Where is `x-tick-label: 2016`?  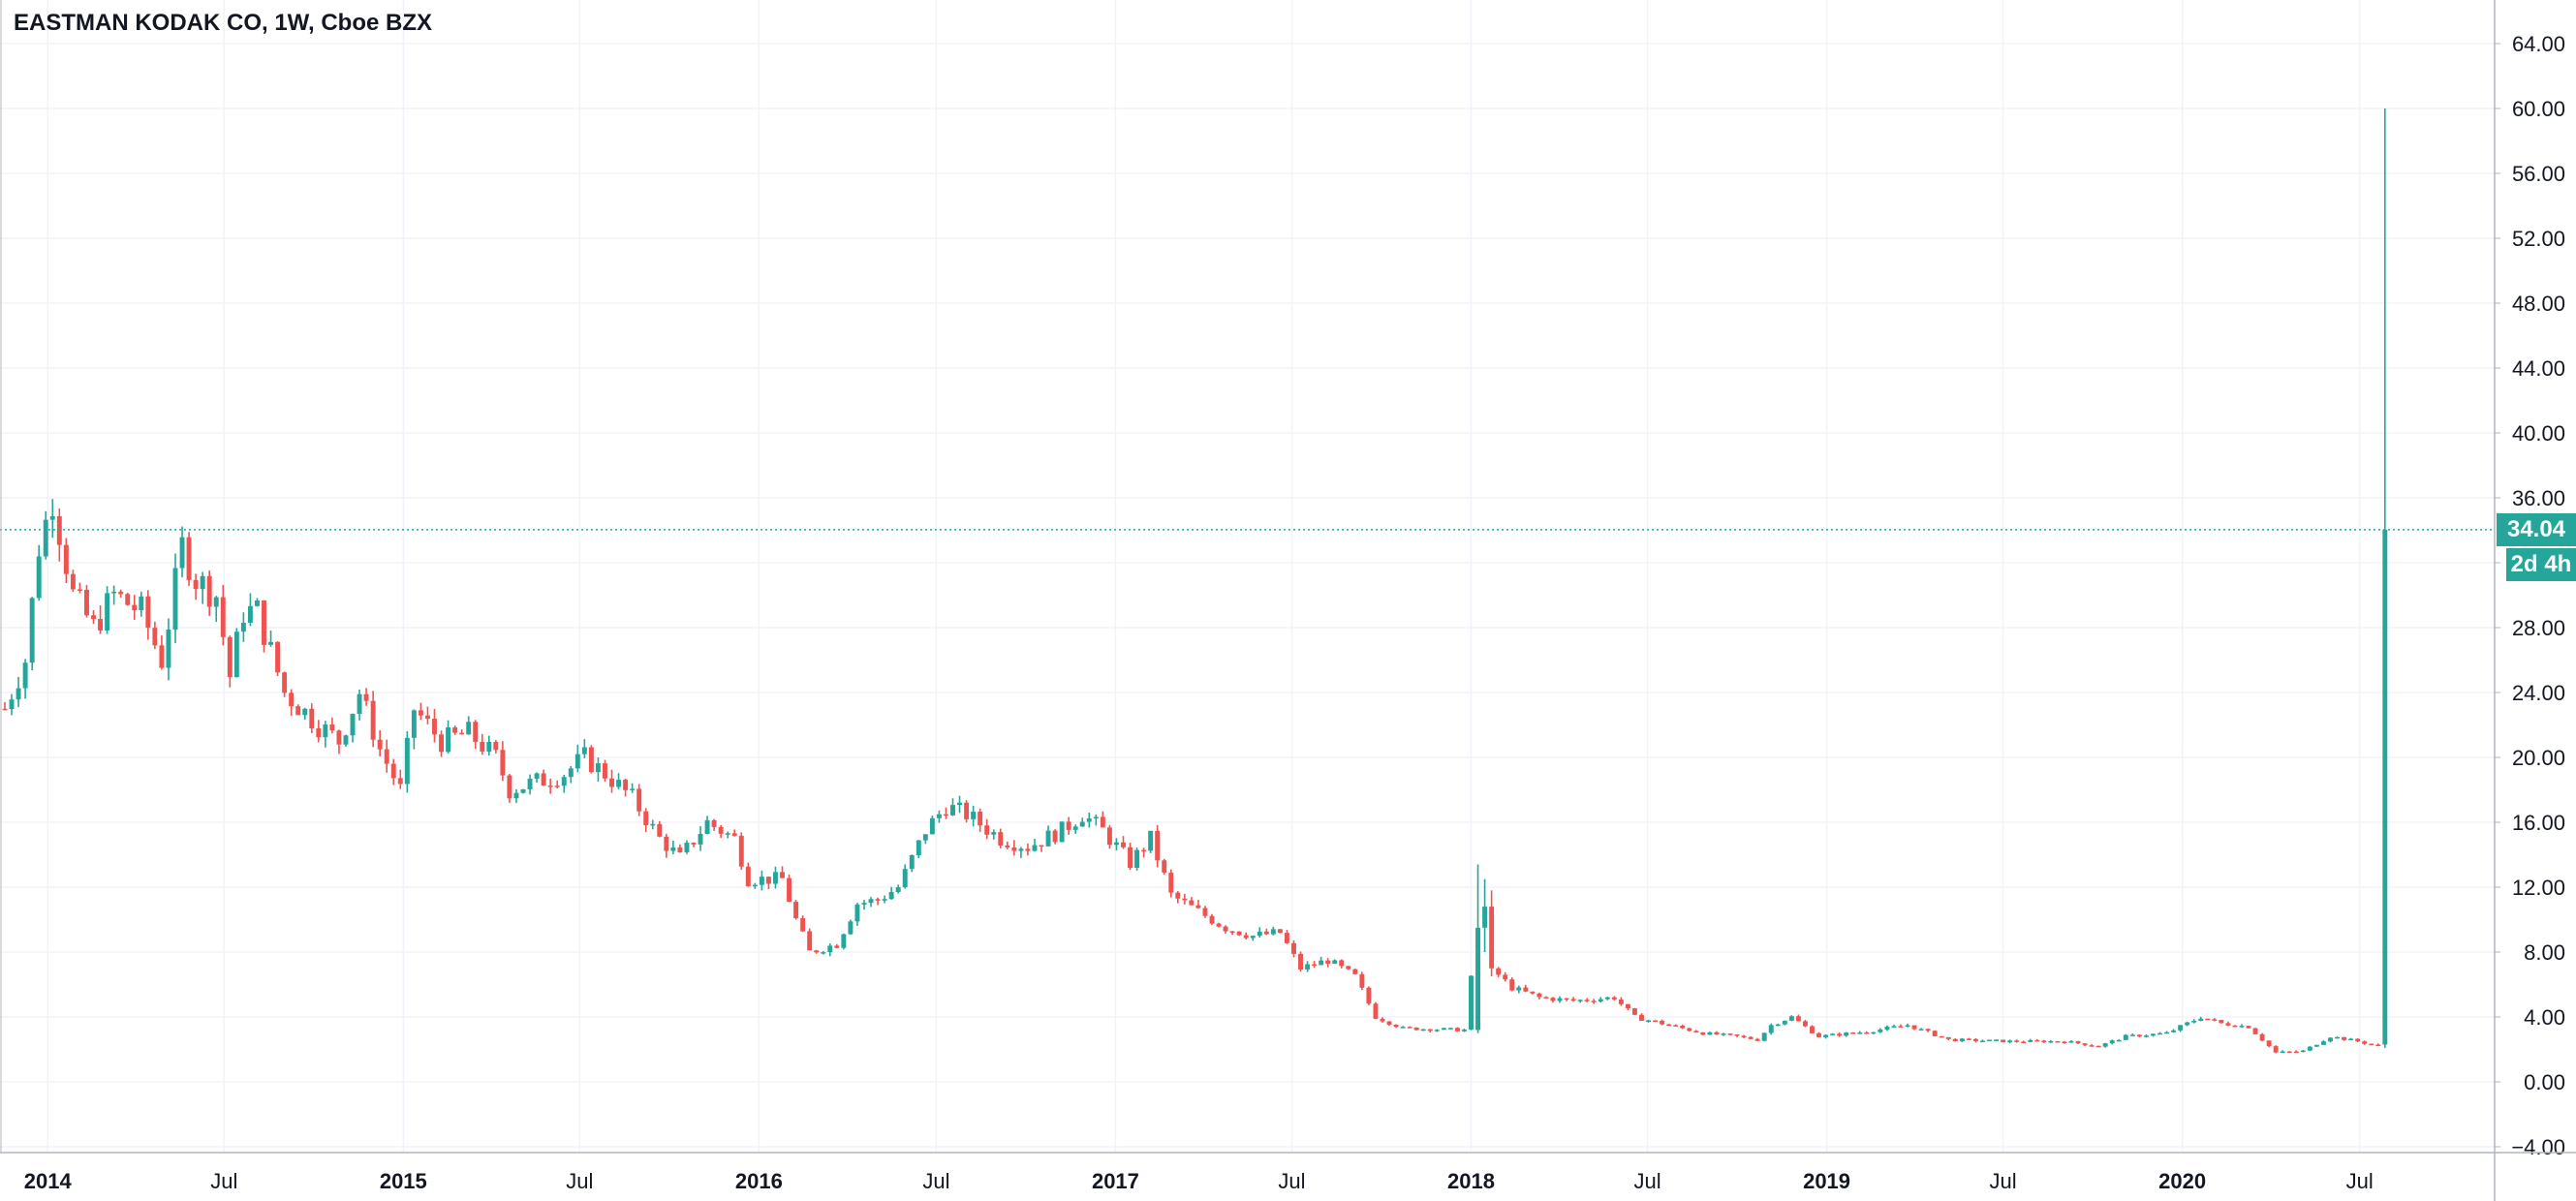 x-tick-label: 2016 is located at coordinates (759, 1181).